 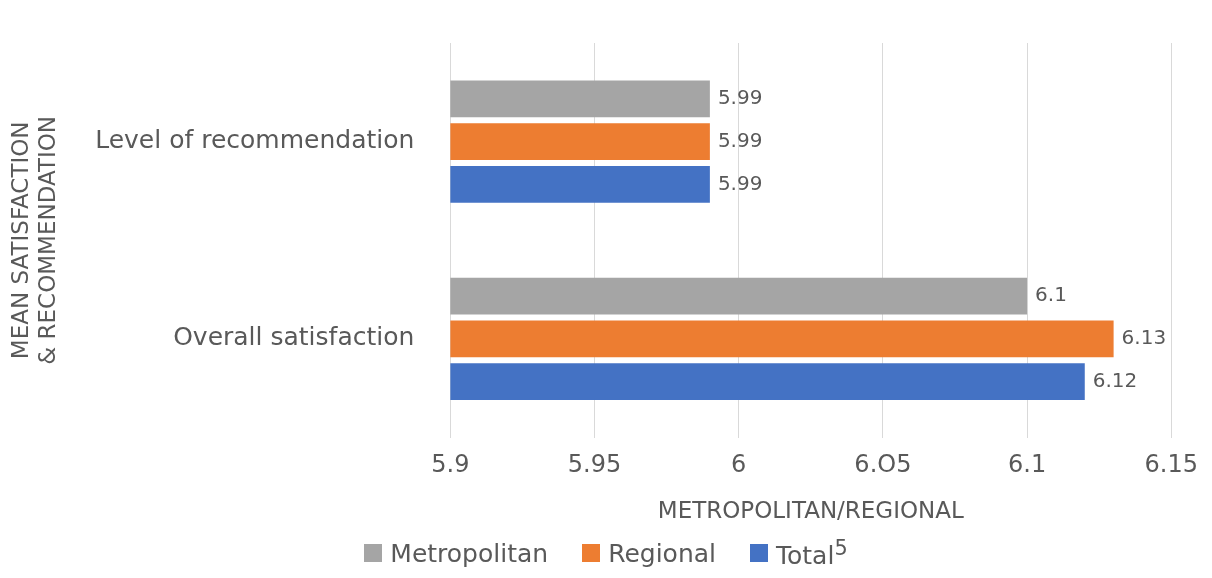 What do you see at coordinates (812, 553) in the screenshot?
I see `legend-label: Total$^{5}$` at bounding box center [812, 553].